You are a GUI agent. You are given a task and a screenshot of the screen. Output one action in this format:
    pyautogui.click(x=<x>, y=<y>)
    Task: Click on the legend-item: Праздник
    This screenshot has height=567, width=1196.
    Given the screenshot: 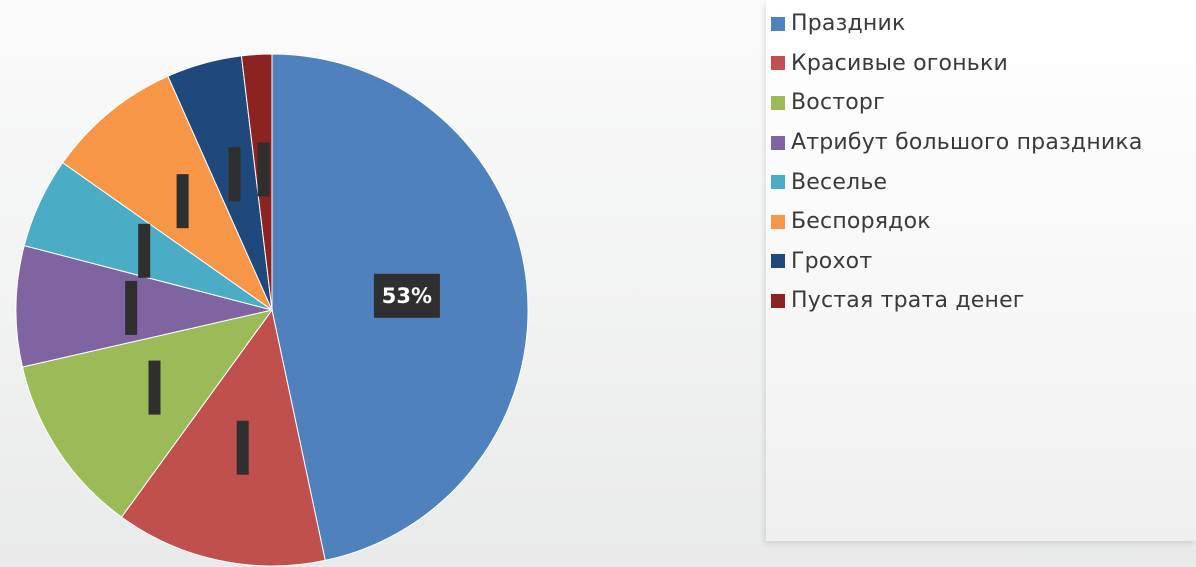 What is the action you would take?
    pyautogui.click(x=957, y=24)
    